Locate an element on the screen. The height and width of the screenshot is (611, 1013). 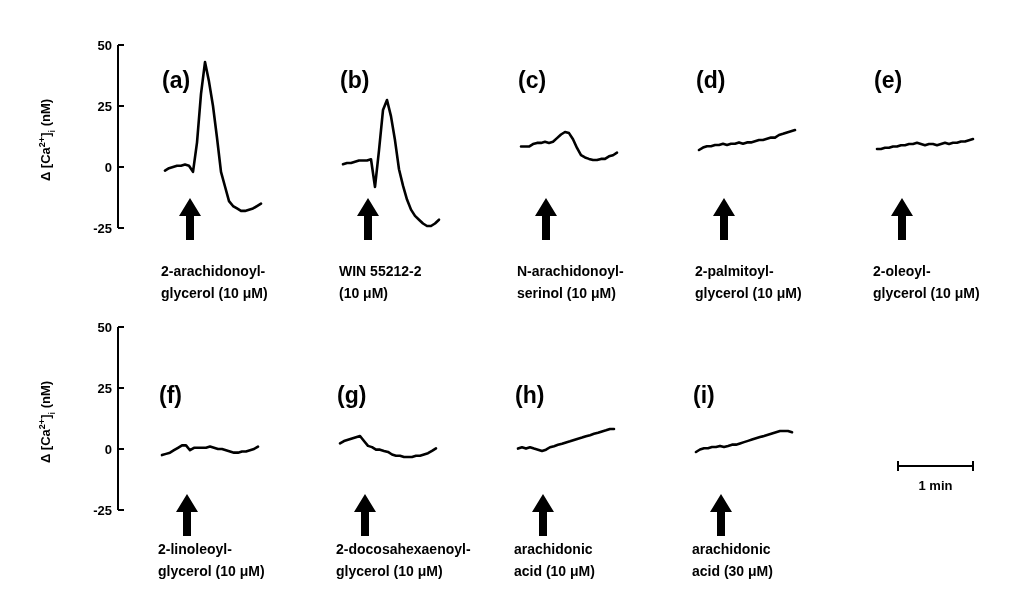
chart-title: (g) is located at coordinates (352, 395).